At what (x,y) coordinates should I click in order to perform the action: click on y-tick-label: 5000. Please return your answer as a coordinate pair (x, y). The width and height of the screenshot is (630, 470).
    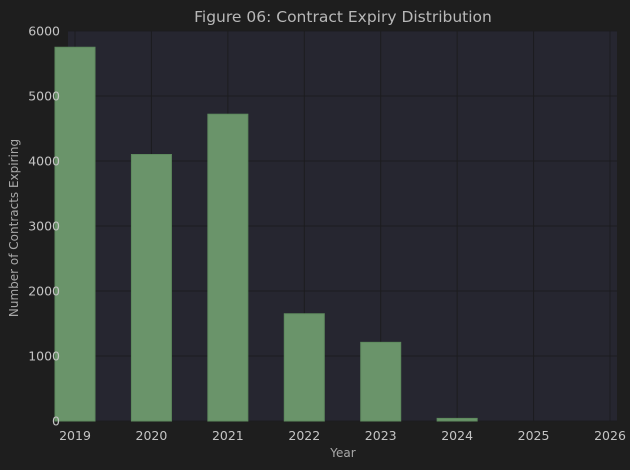
    Looking at the image, I should click on (44, 96).